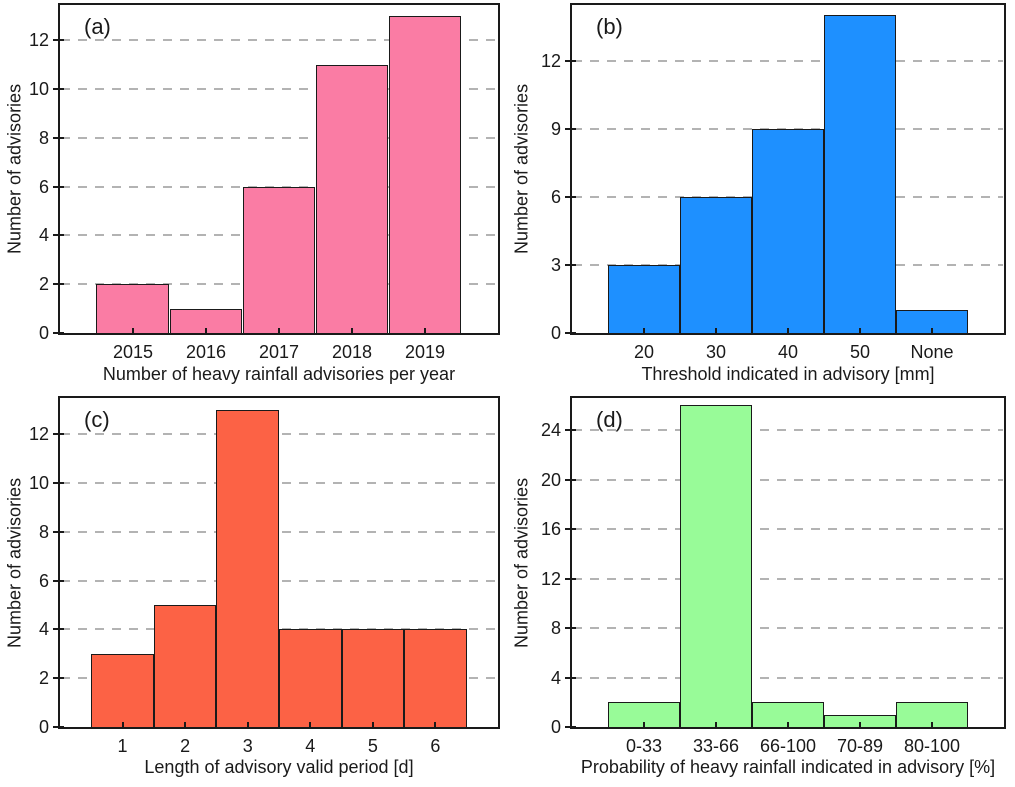 The height and width of the screenshot is (787, 1015). What do you see at coordinates (279, 259) in the screenshot?
I see `bar-2017` at bounding box center [279, 259].